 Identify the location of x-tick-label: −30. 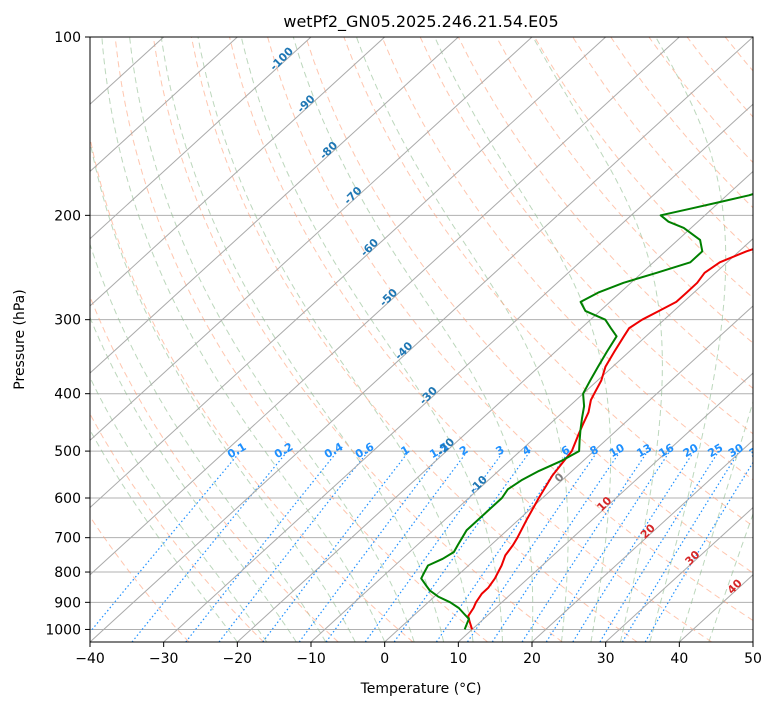
(164, 659).